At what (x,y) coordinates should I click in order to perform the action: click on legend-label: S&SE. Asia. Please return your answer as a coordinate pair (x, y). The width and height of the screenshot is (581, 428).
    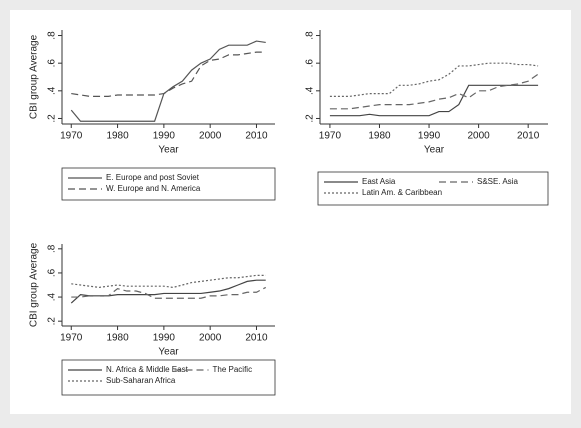
    Looking at the image, I should click on (497, 181).